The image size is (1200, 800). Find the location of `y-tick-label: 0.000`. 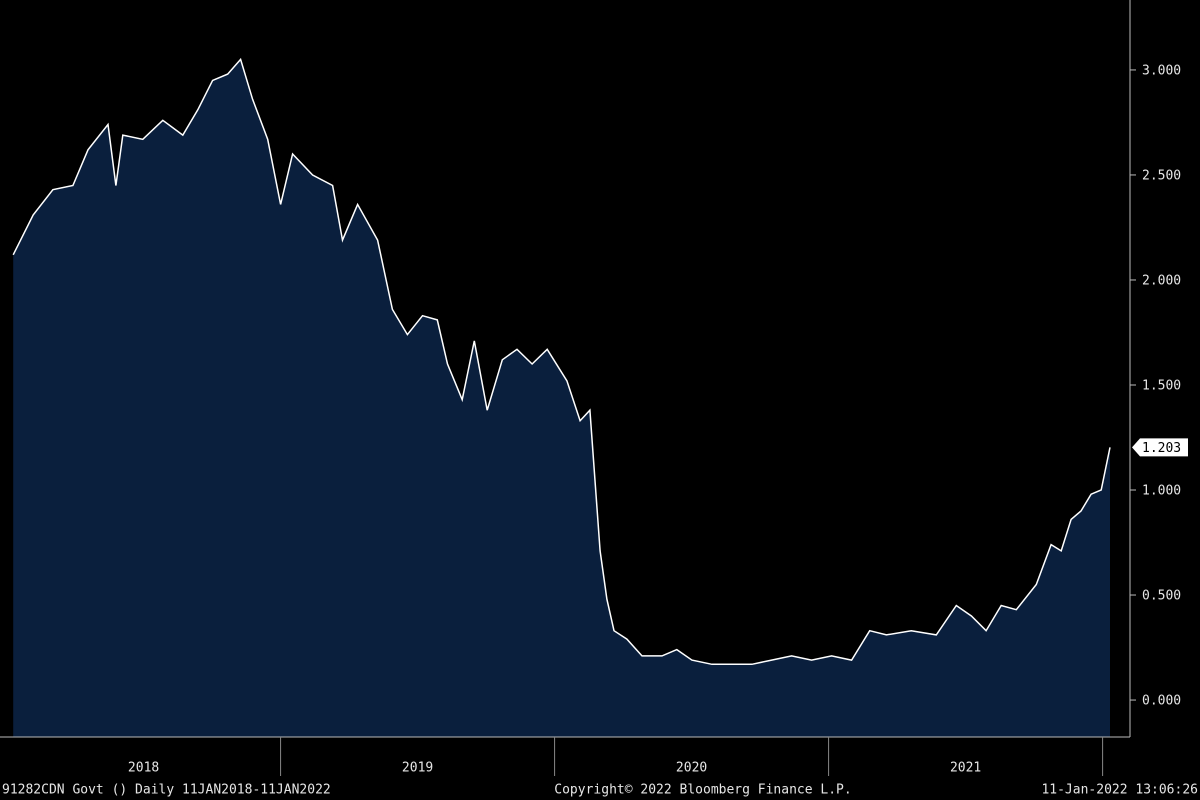

y-tick-label: 0.000 is located at coordinates (1161, 701).